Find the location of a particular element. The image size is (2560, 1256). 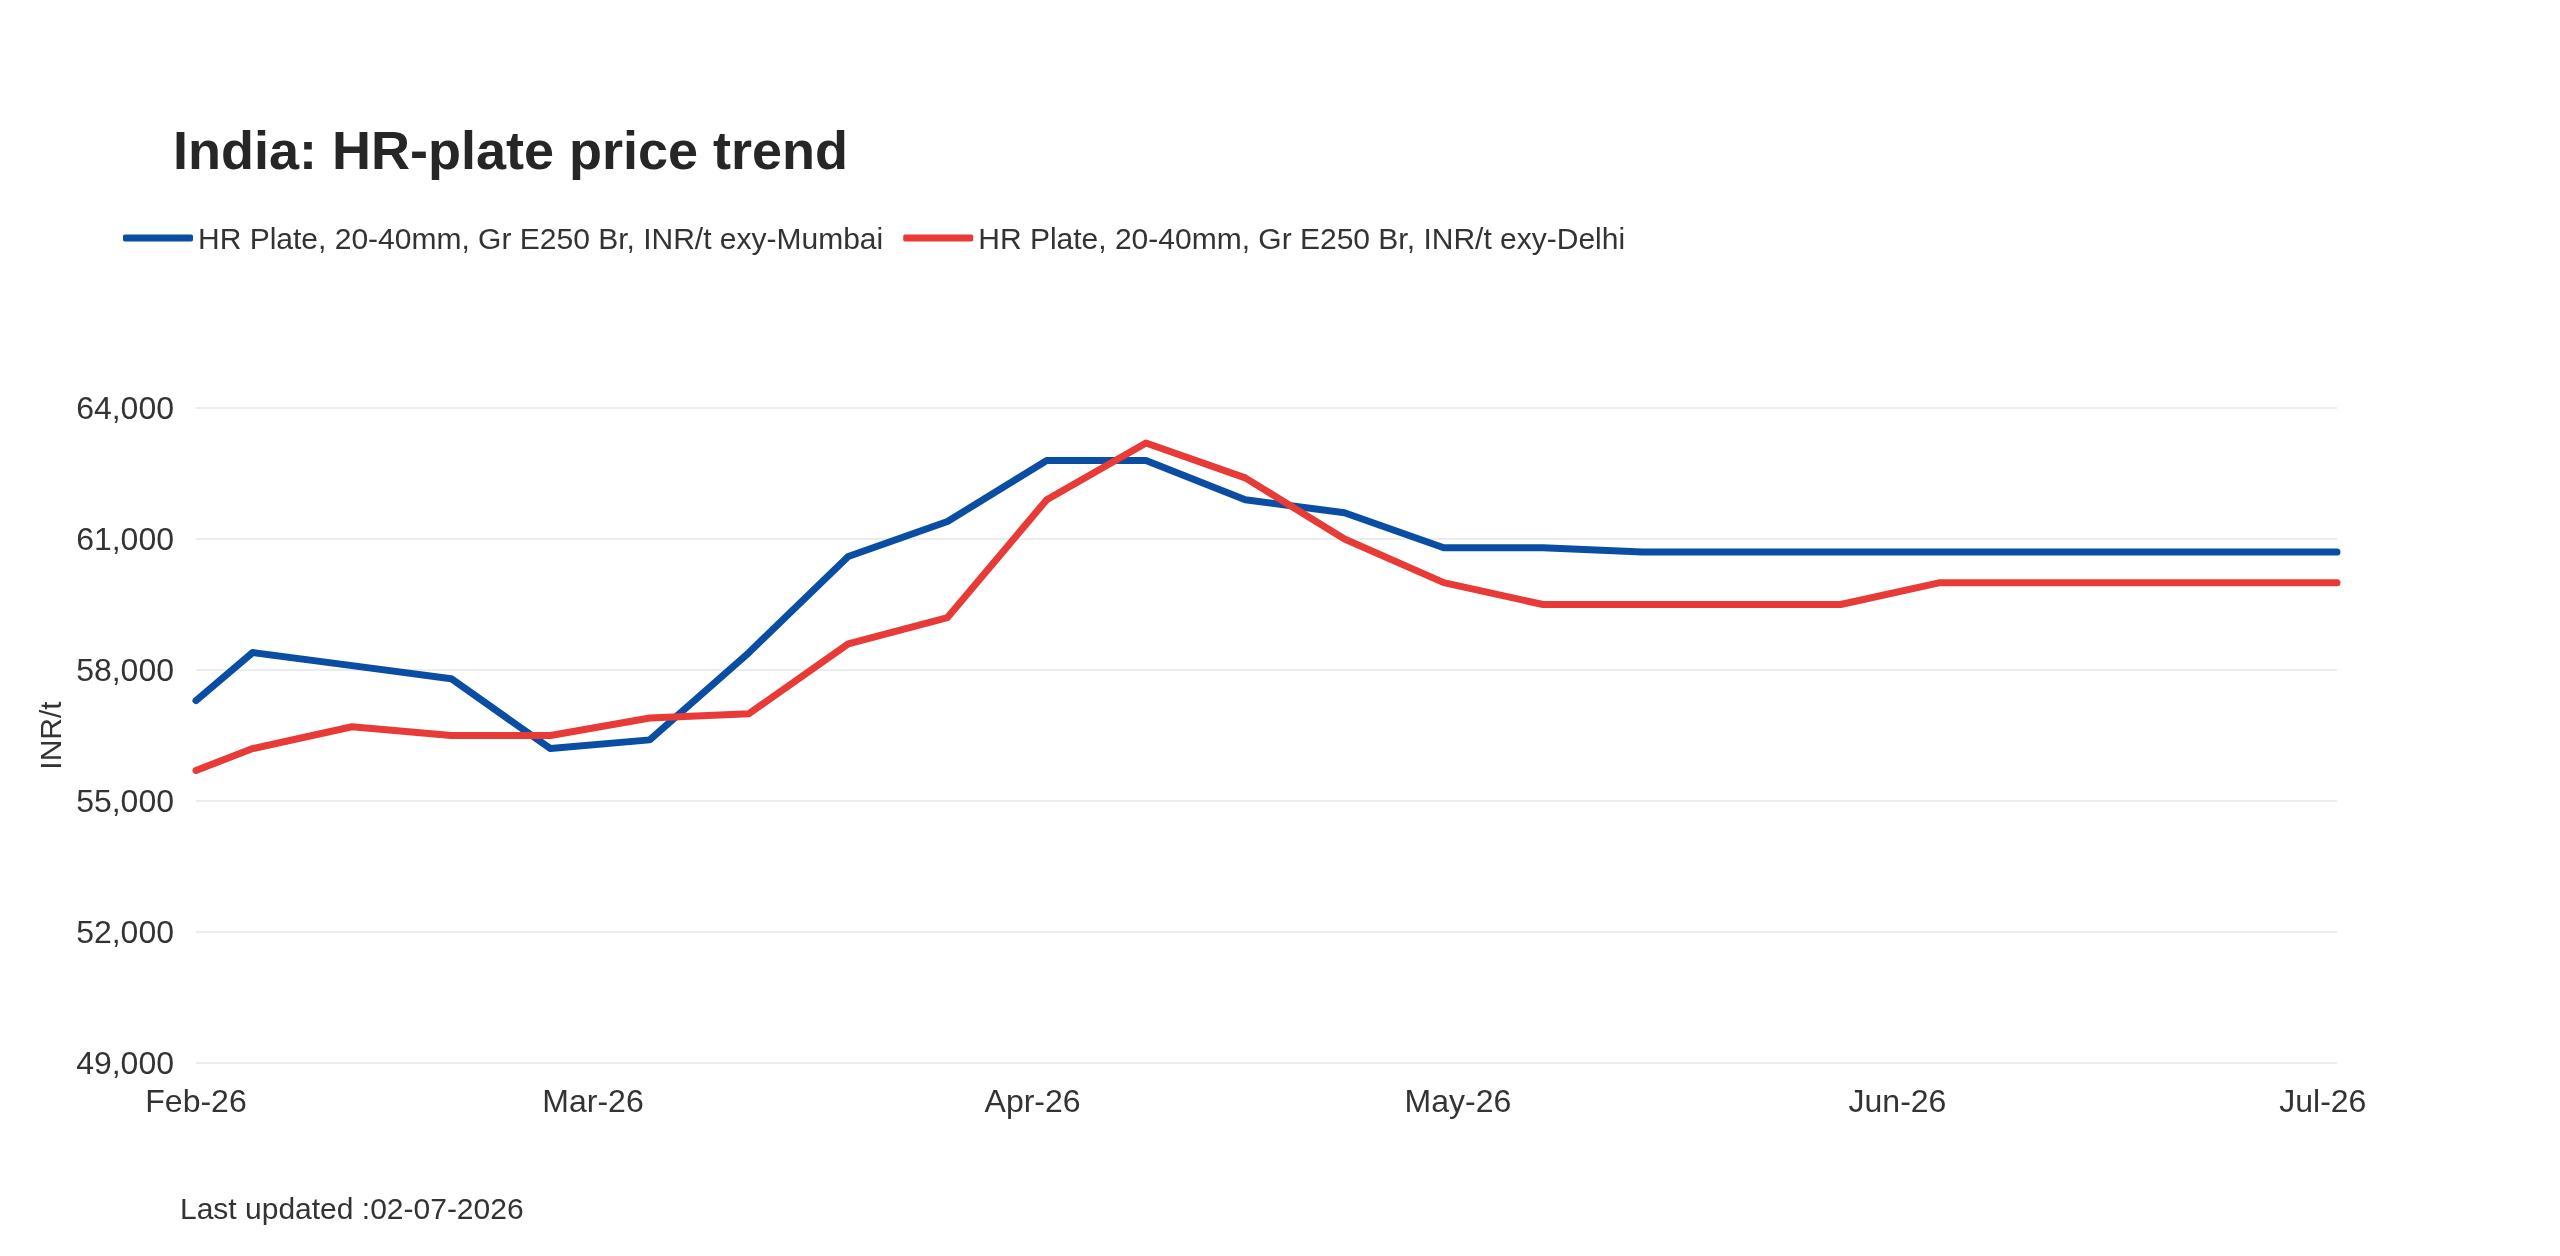

x-tick-label: May-26 is located at coordinates (1458, 1101).